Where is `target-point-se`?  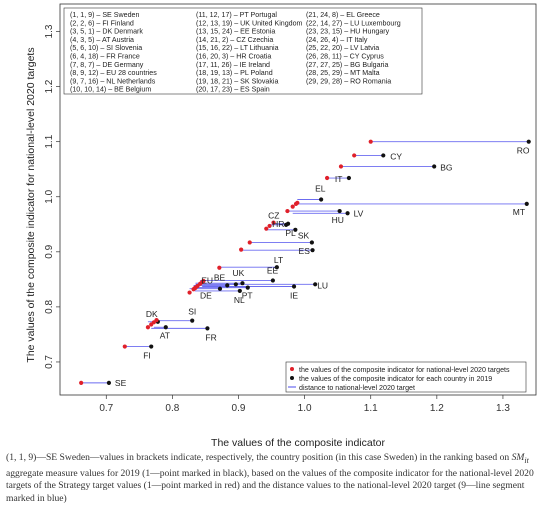
target-point-se is located at coordinates (81, 382).